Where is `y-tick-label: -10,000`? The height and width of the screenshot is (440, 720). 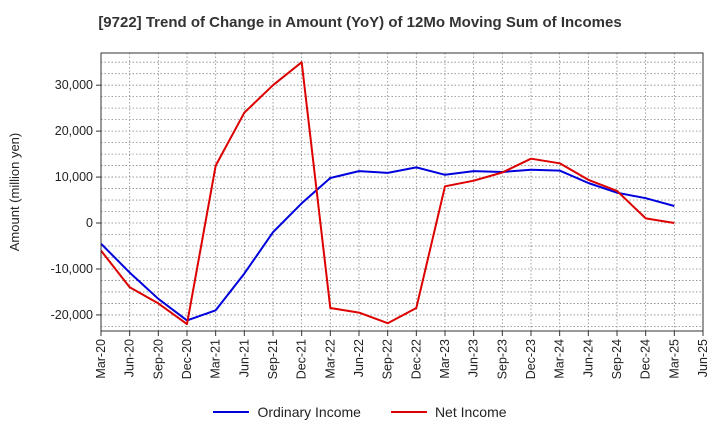 y-tick-label: -10,000 is located at coordinates (72, 269).